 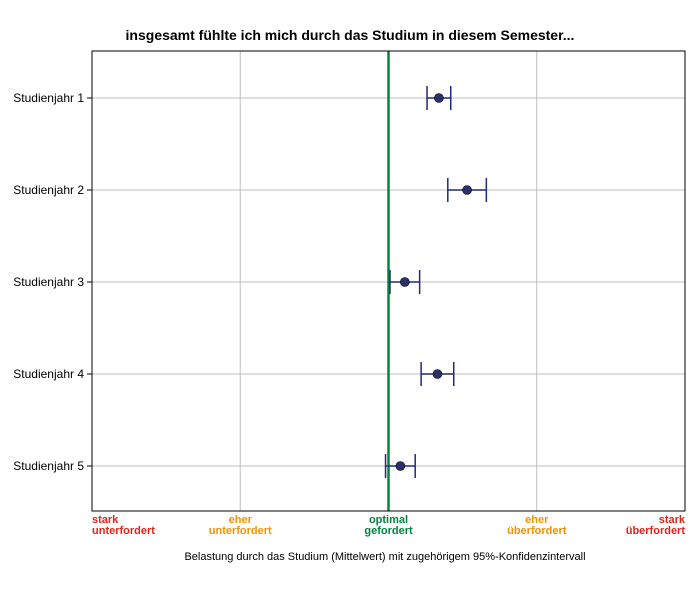 What do you see at coordinates (48, 190) in the screenshot?
I see `y-tick-label: Studienjahr 2` at bounding box center [48, 190].